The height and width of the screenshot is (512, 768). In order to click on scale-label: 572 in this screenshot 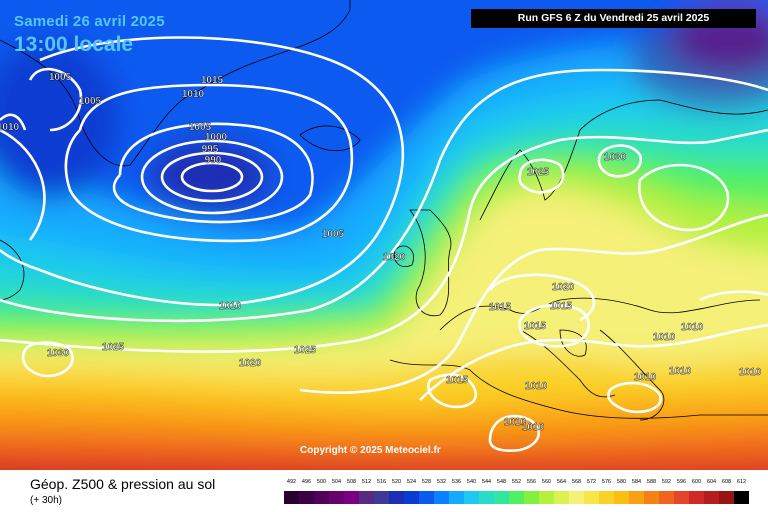, I will do `click(591, 482)`.